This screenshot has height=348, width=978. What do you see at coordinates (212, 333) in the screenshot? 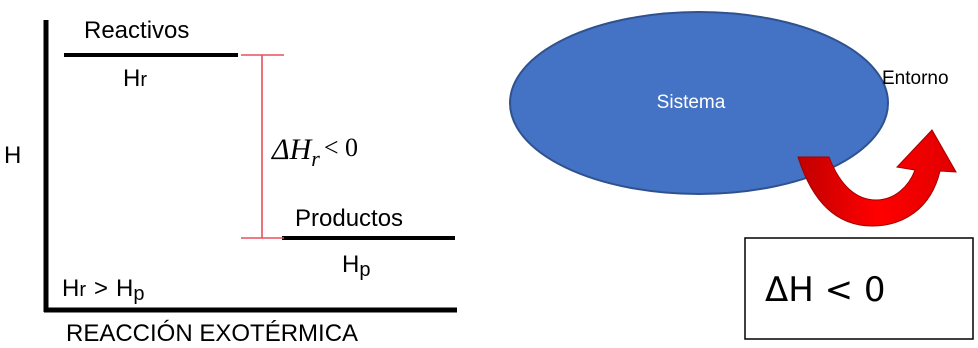
I see `diagram-caption: REACCIÓN EXOTÉRMICA` at bounding box center [212, 333].